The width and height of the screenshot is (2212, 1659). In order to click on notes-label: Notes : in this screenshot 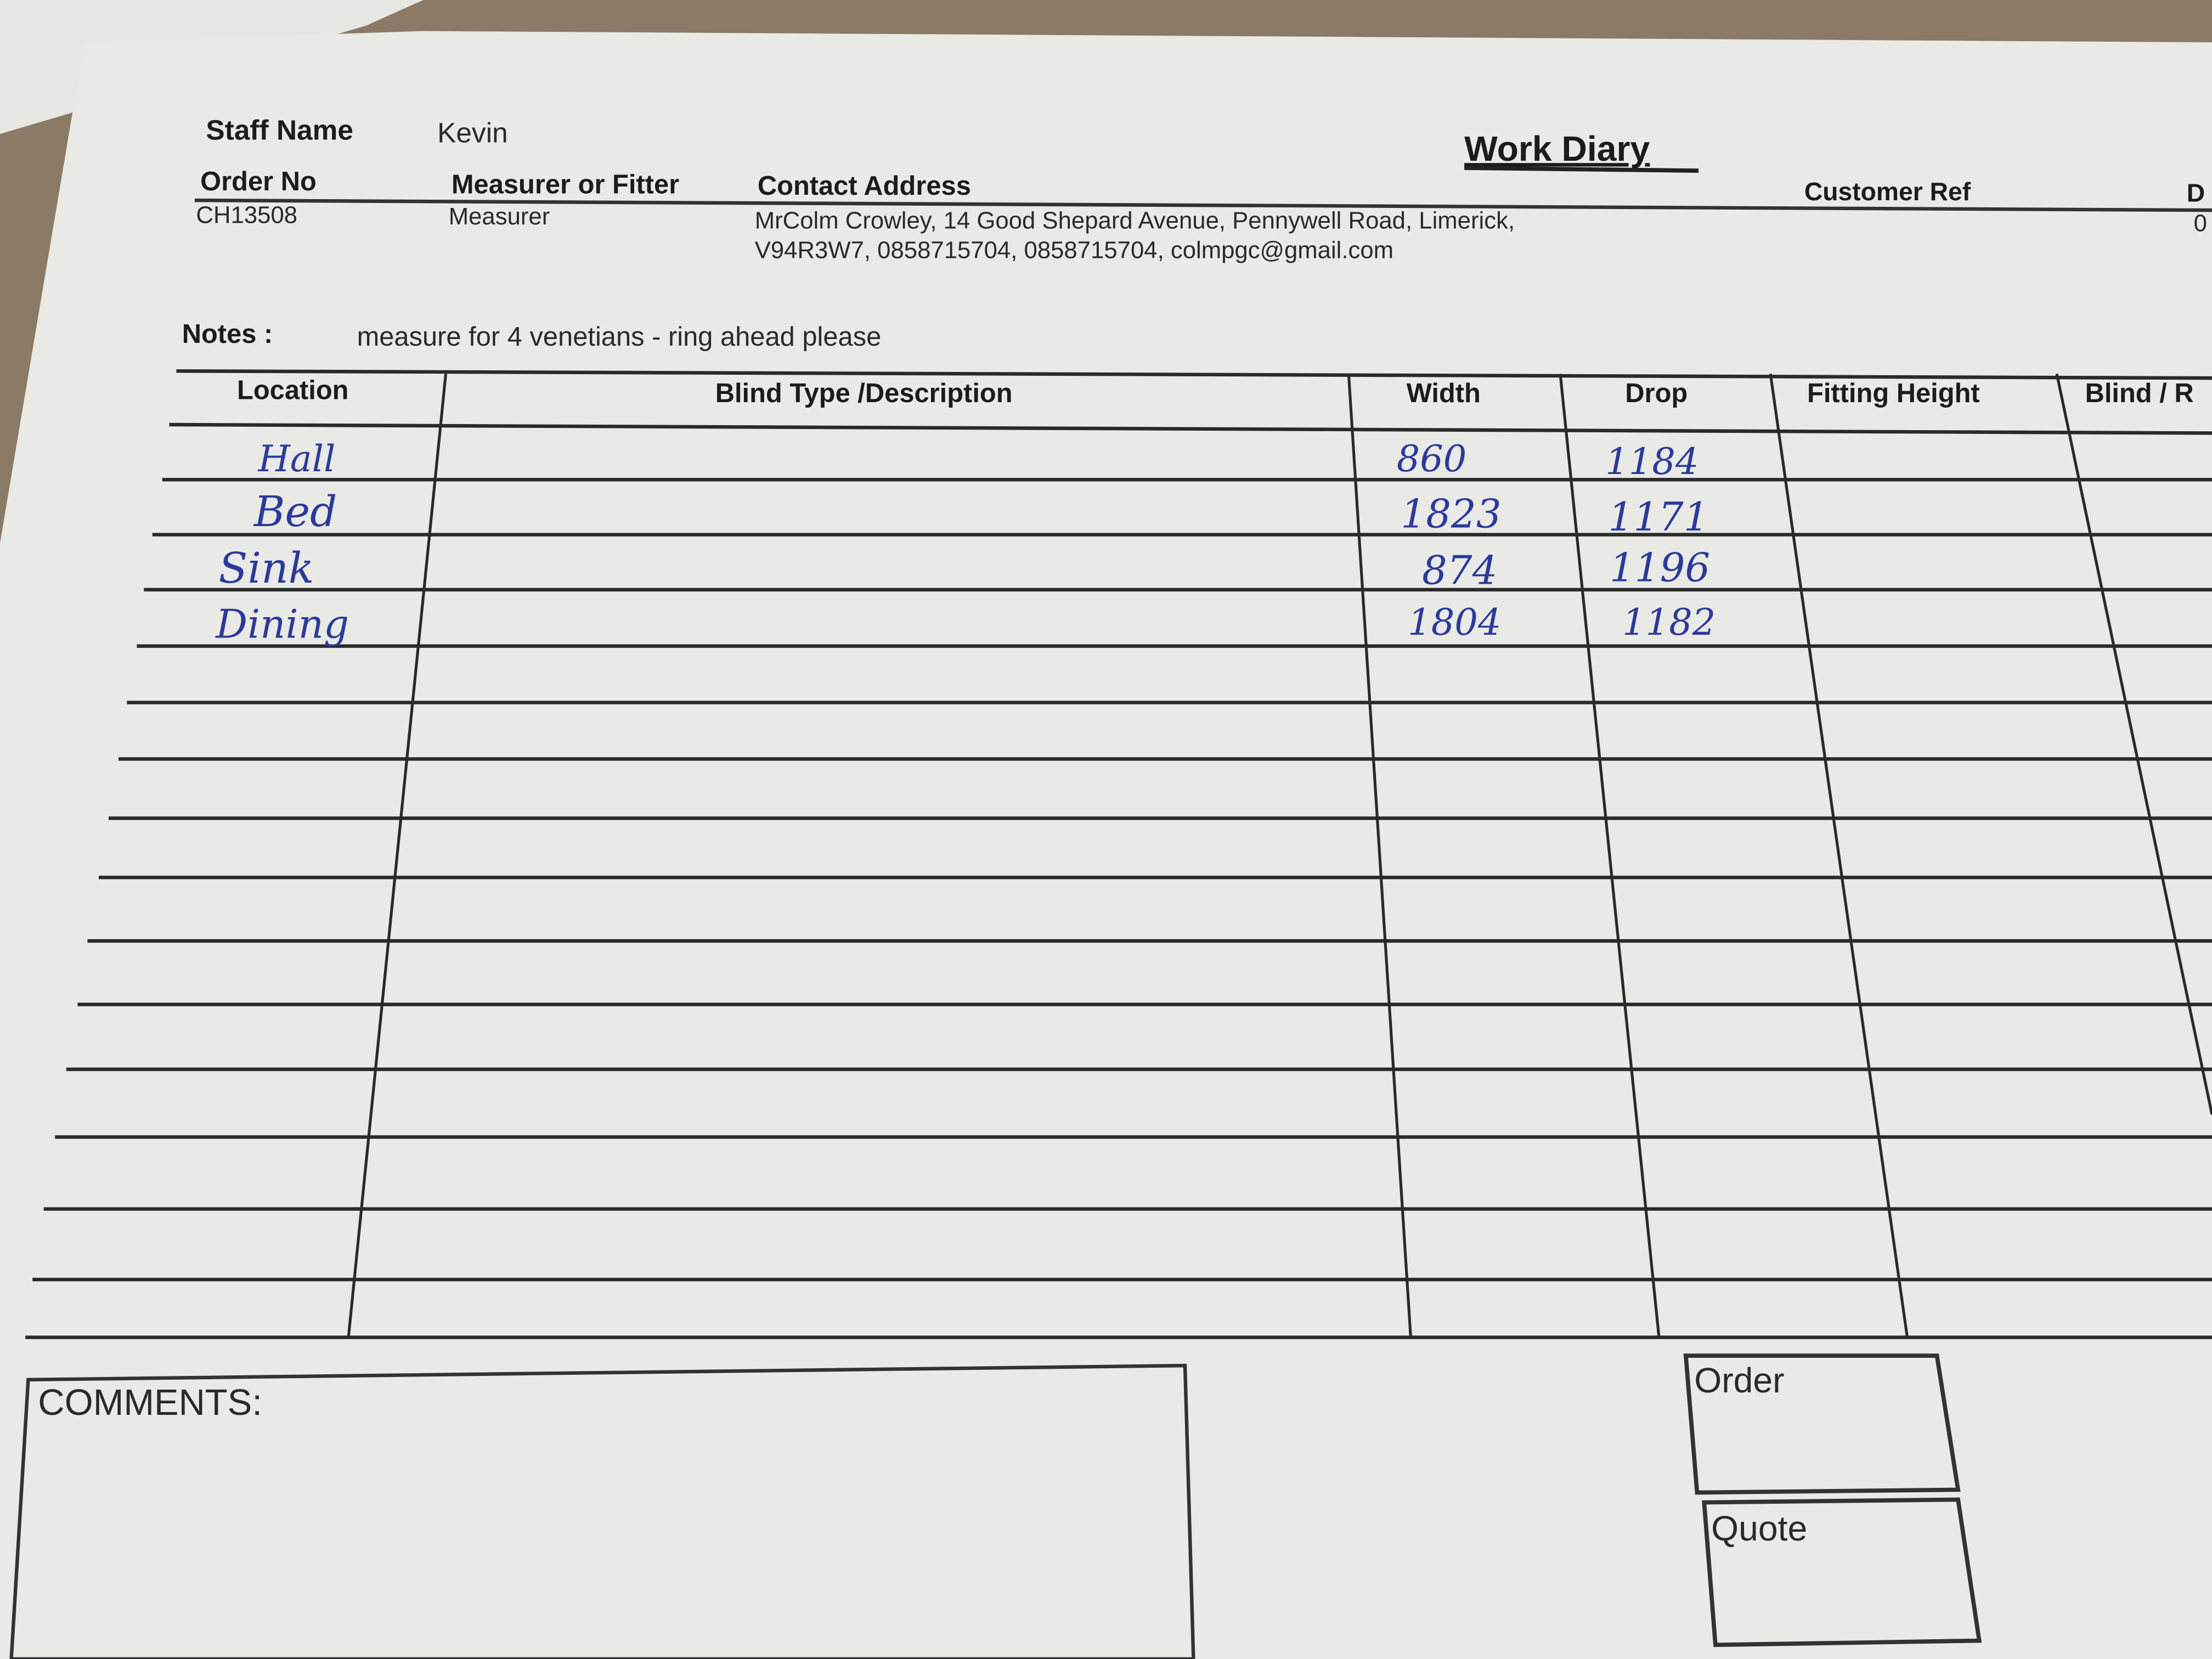, I will do `click(228, 334)`.